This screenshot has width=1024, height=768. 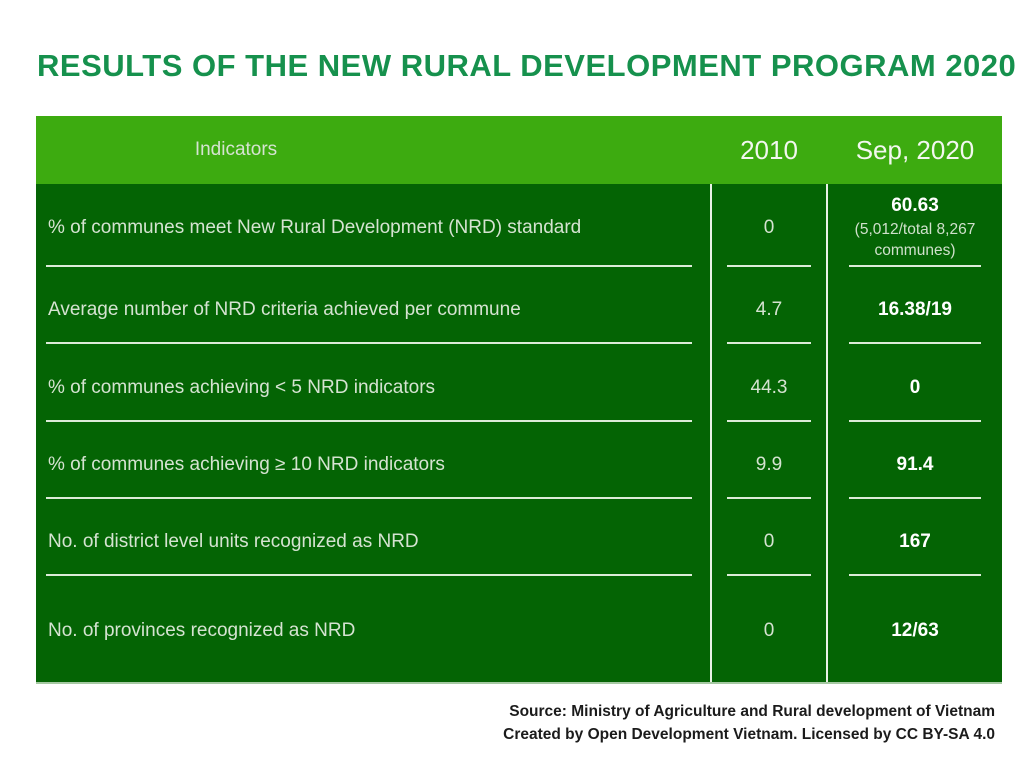 I want to click on value-sep-2020: 167, so click(x=915, y=542).